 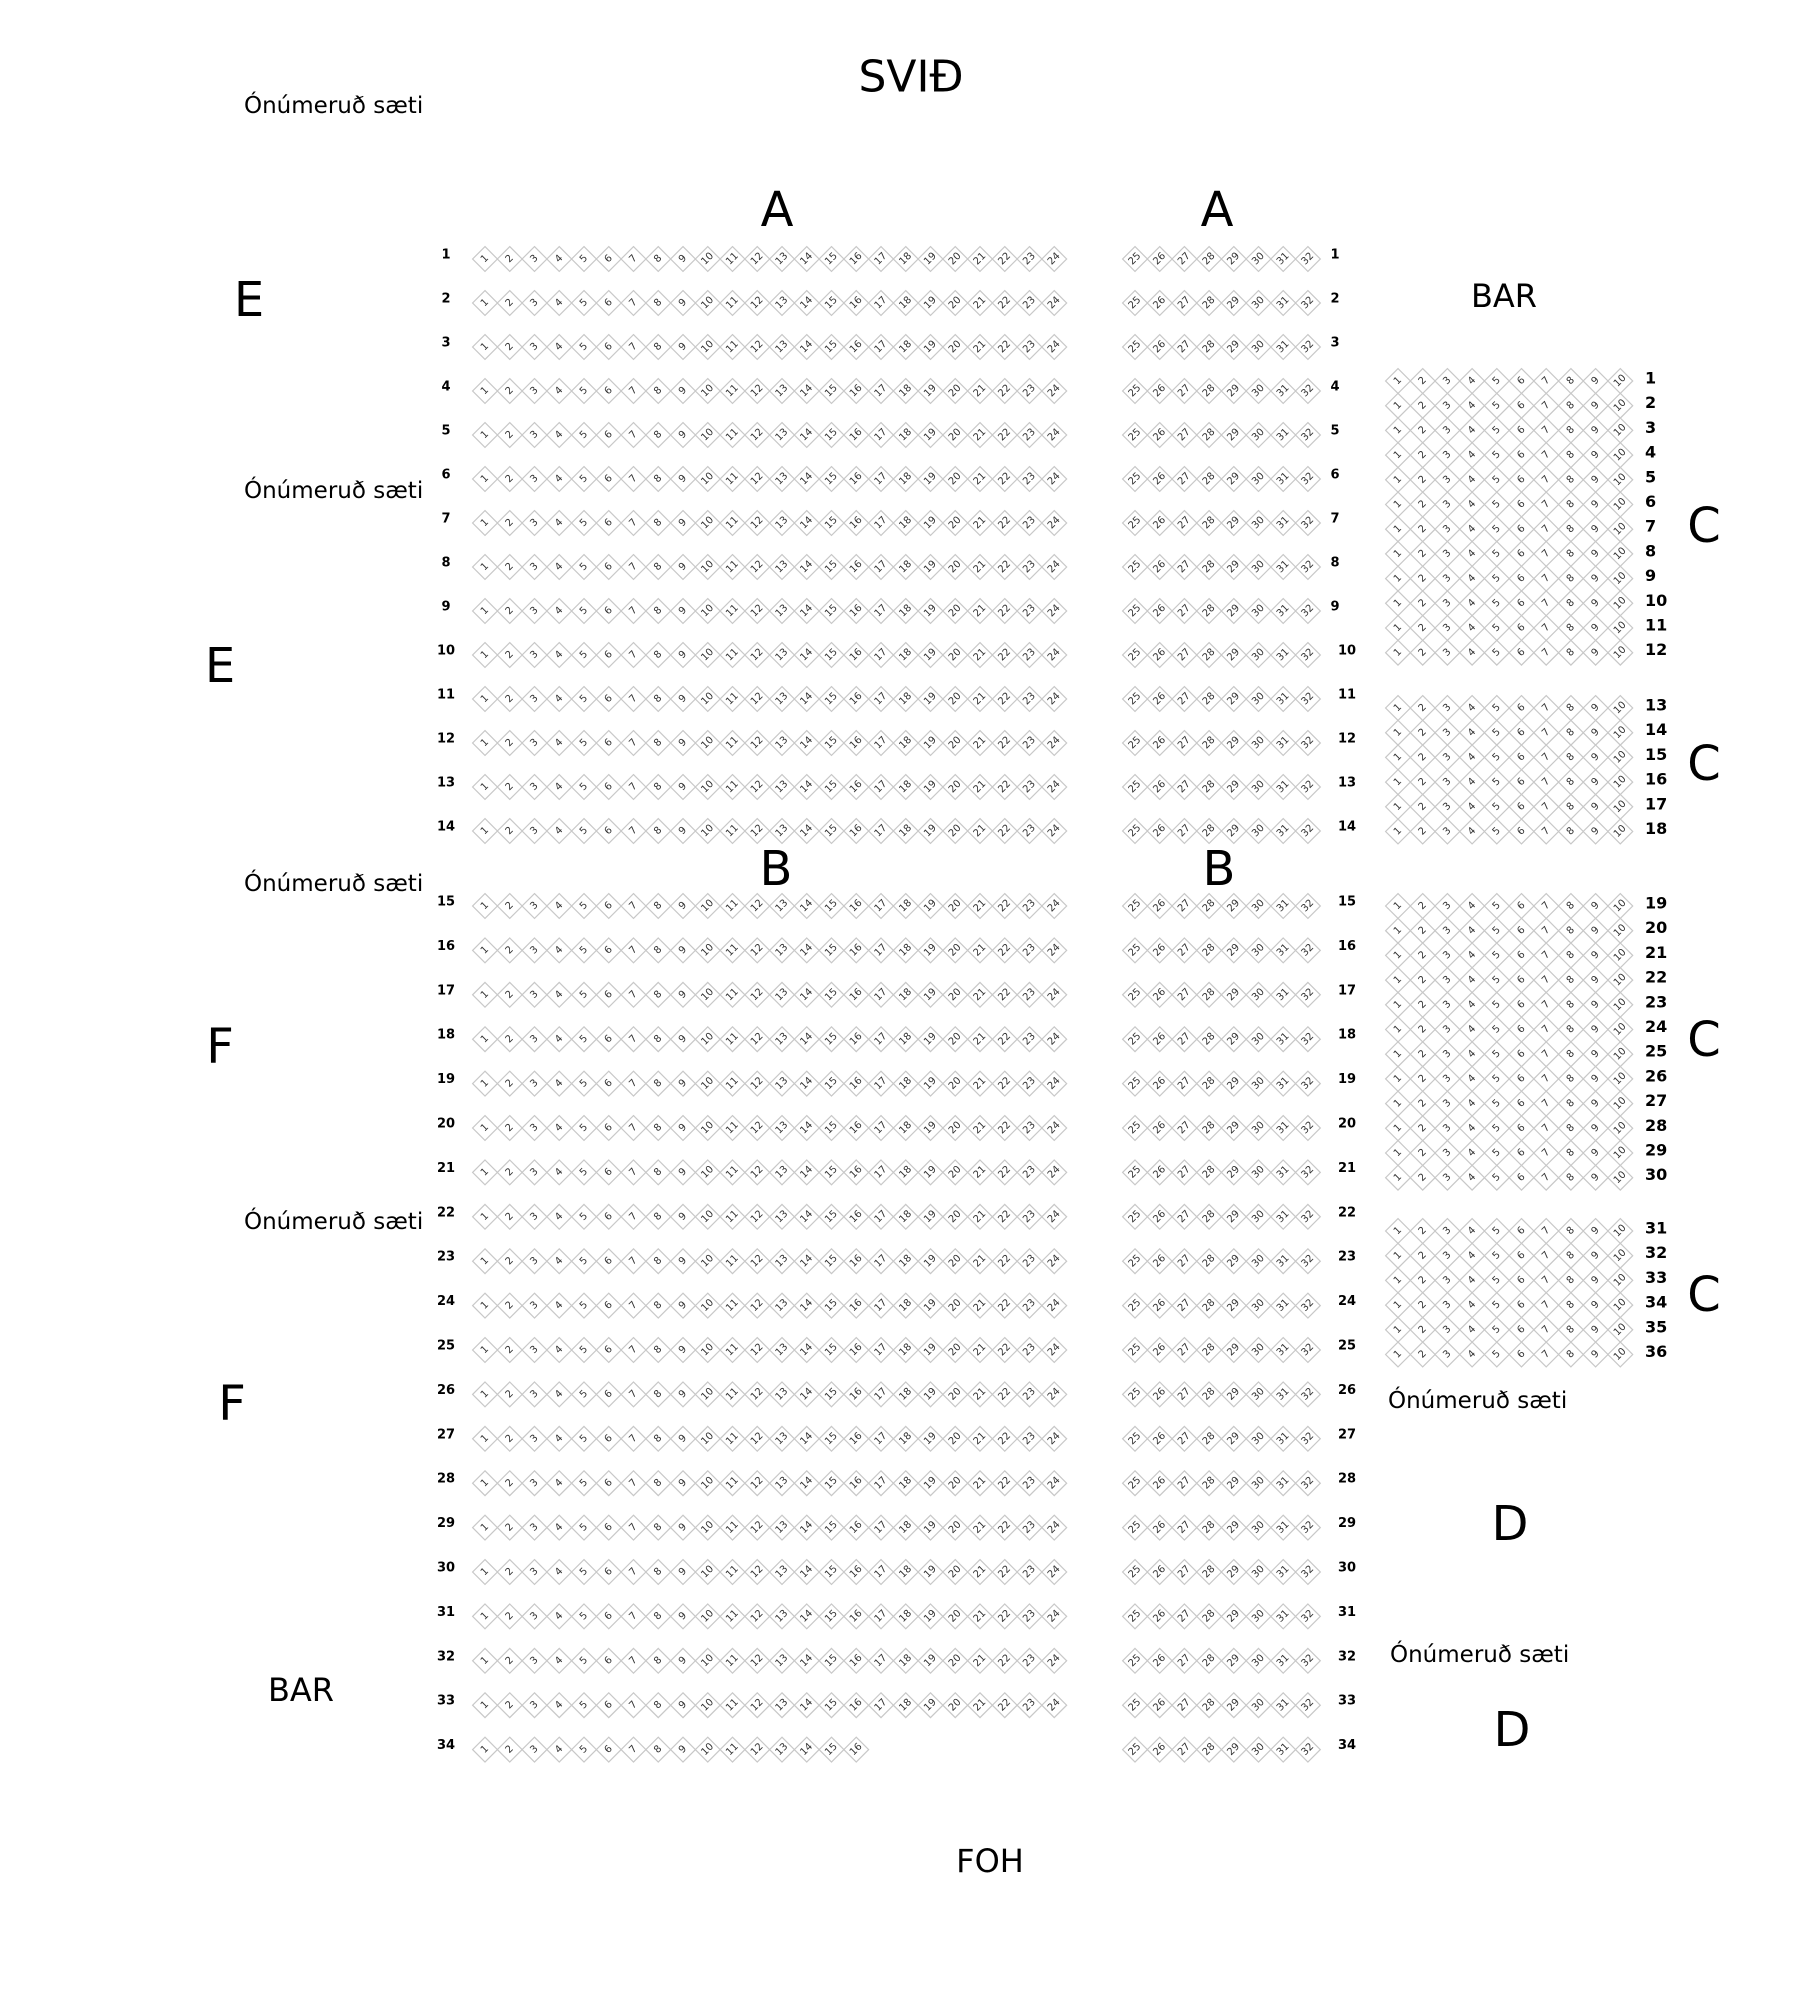 What do you see at coordinates (534, 1705) in the screenshot?
I see `seat-33-3: 3` at bounding box center [534, 1705].